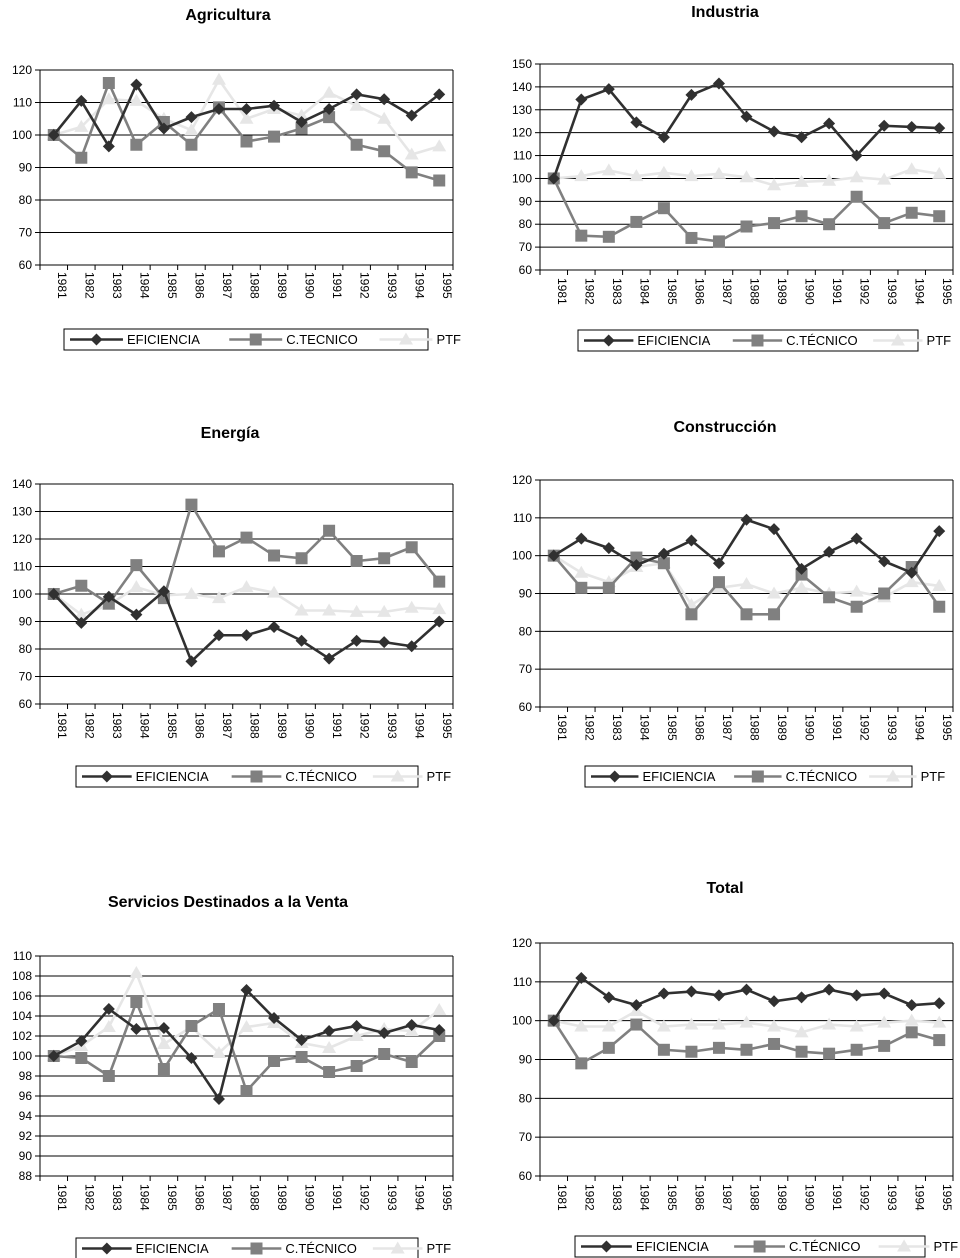 The height and width of the screenshot is (1258, 960). I want to click on x-tick-label: 1989, so click(782, 1197).